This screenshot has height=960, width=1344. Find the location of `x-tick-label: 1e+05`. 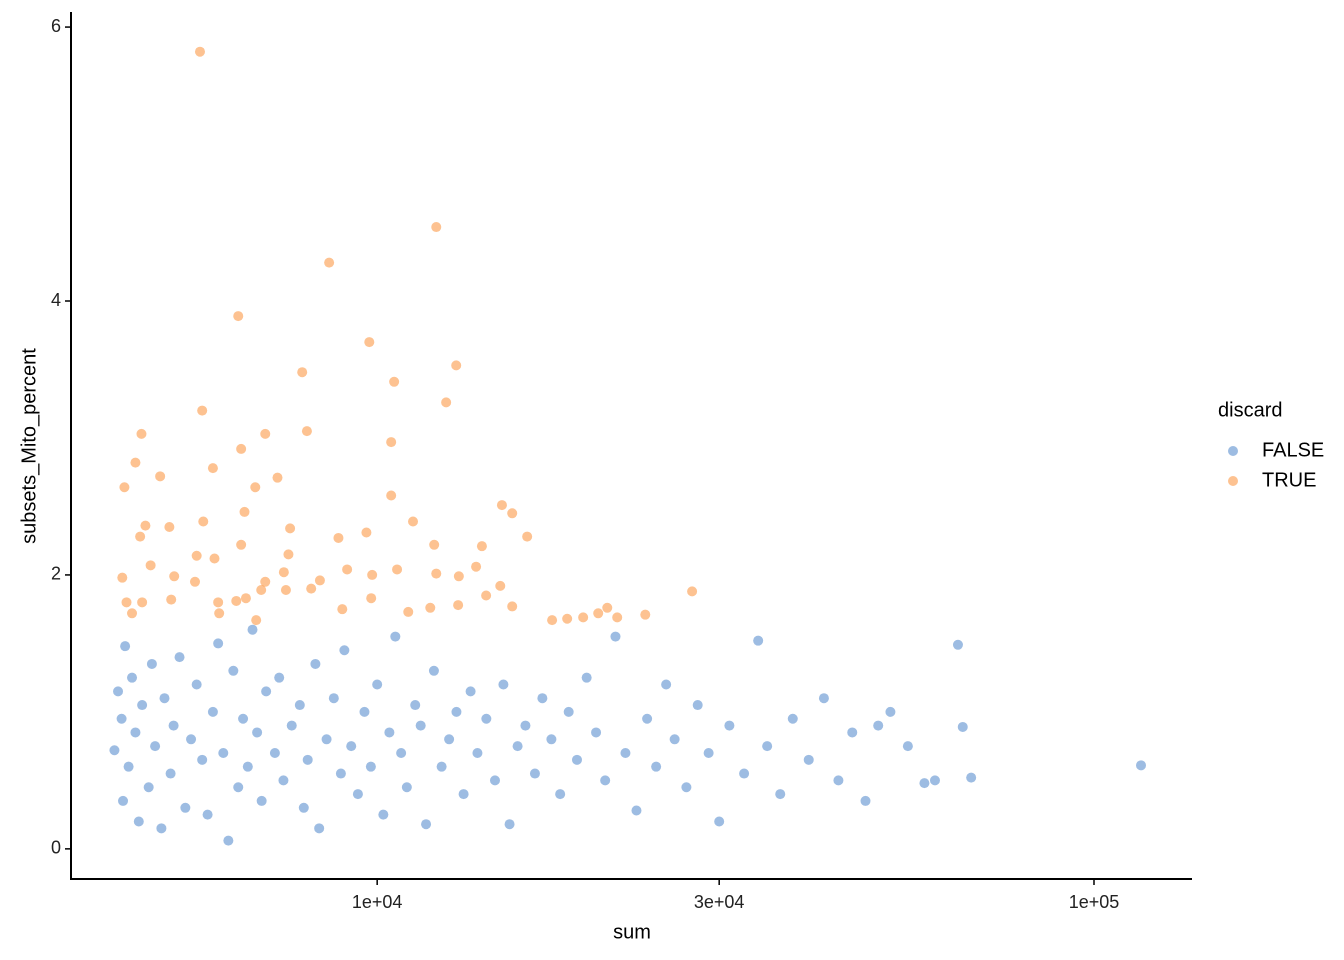

x-tick-label: 1e+05 is located at coordinates (1094, 902).